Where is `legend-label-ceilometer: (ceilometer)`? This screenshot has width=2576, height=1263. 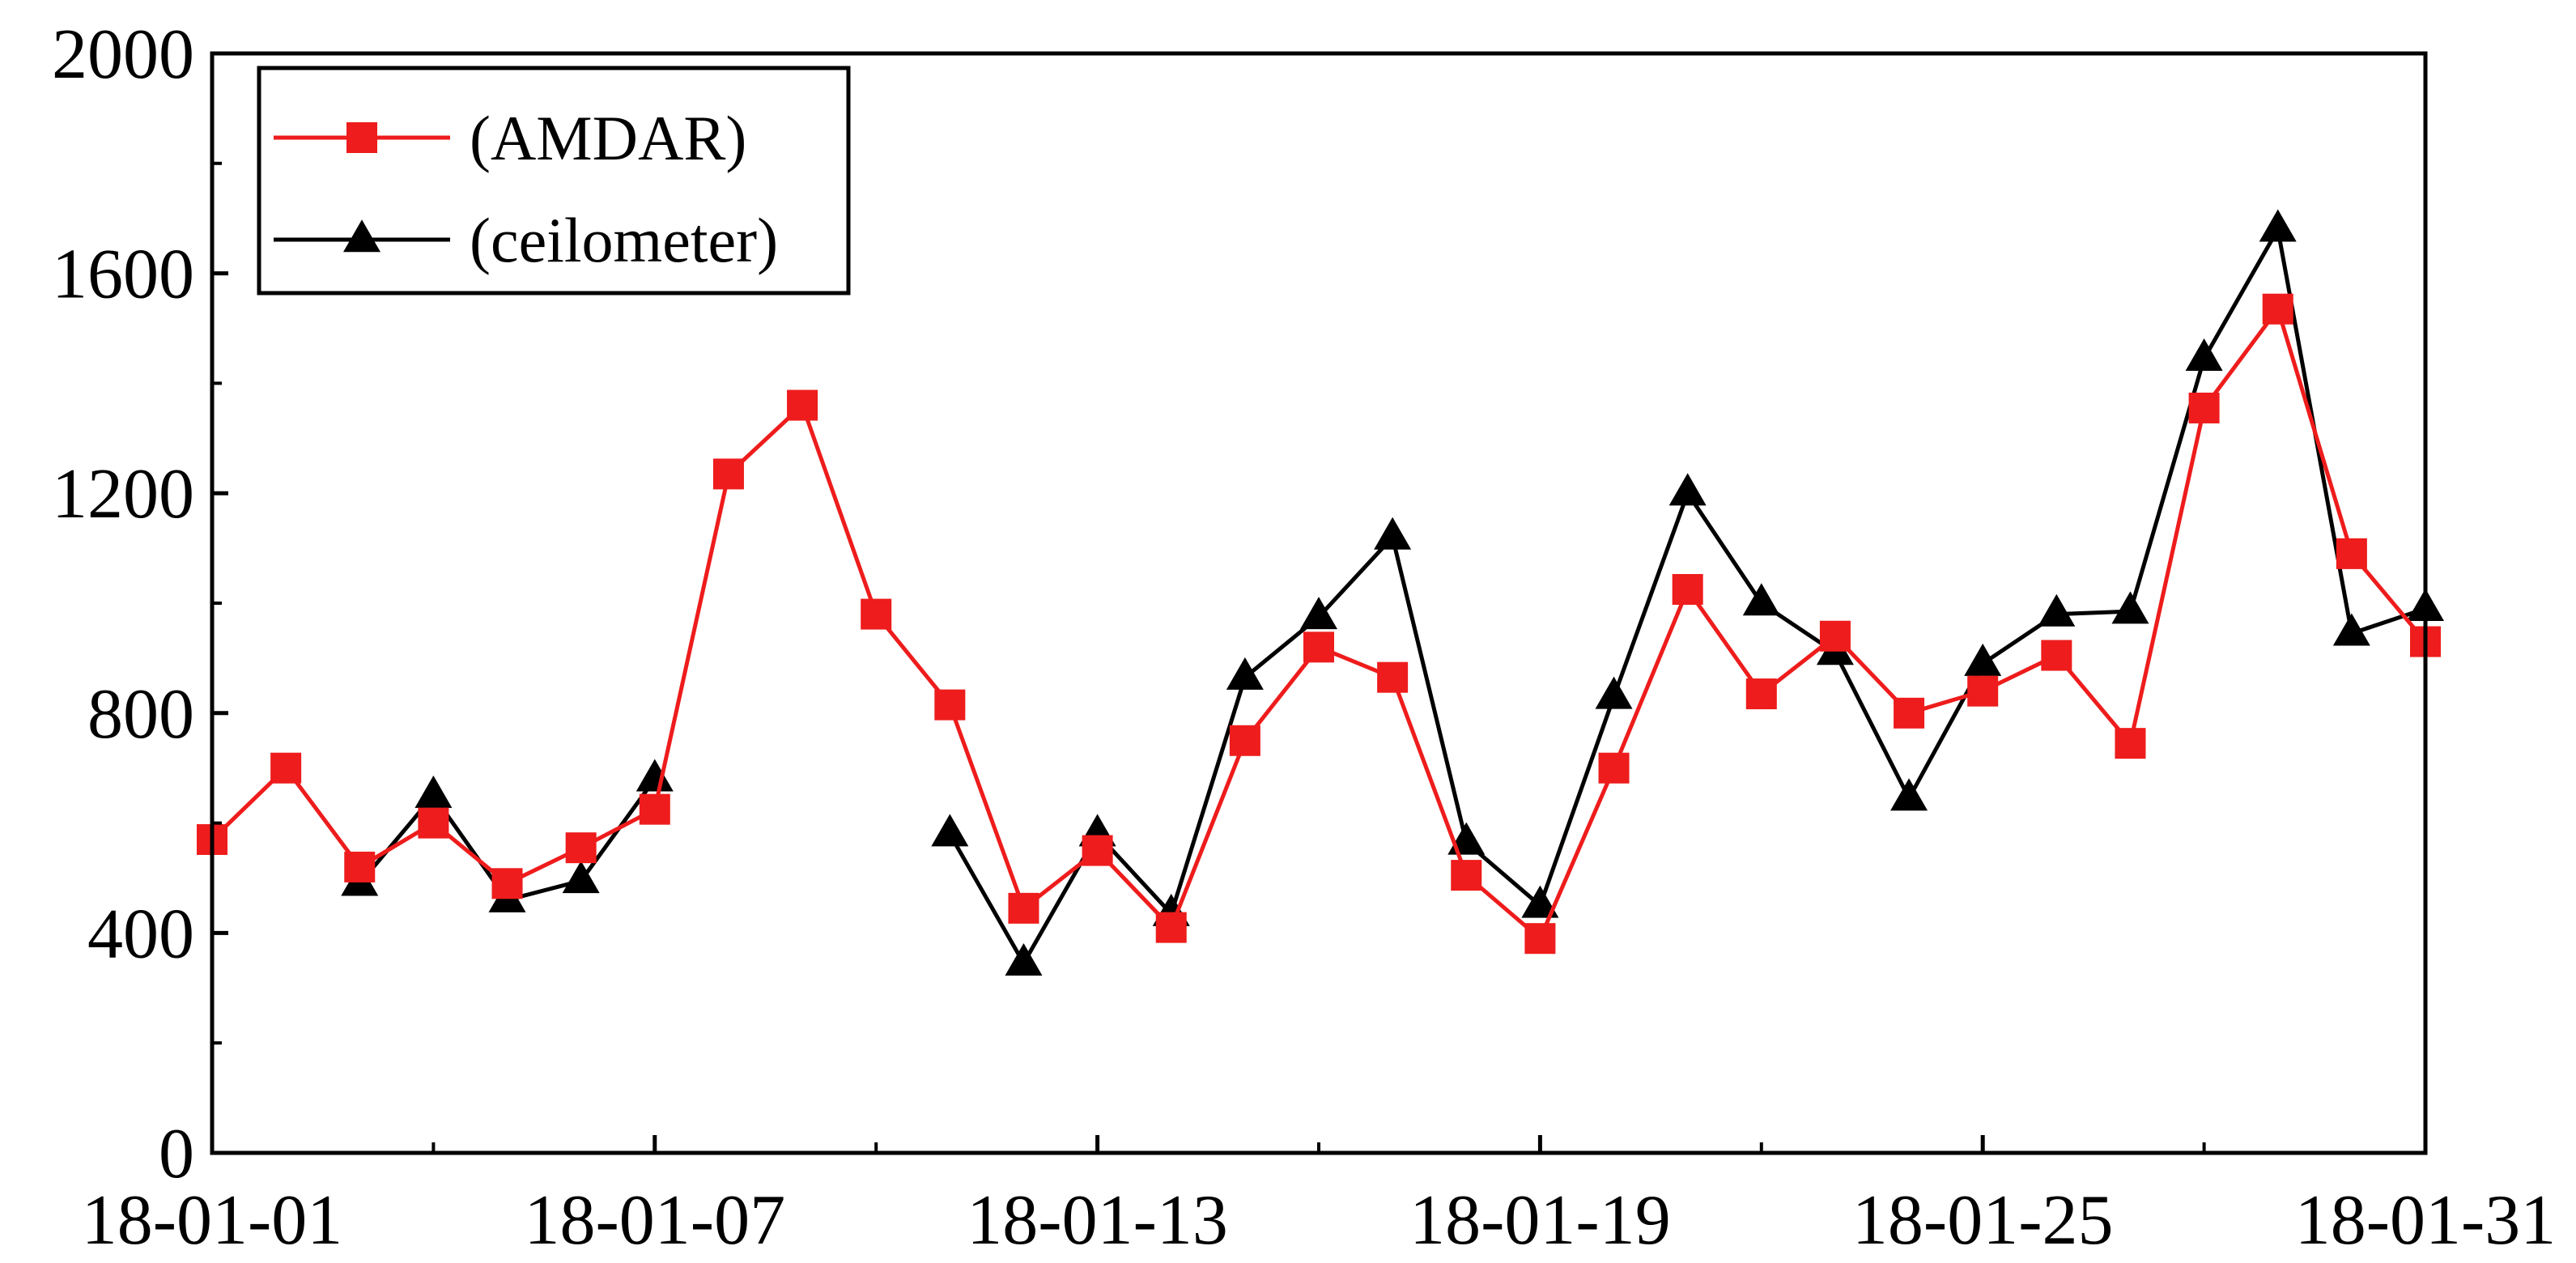
legend-label-ceilometer: (ceilometer) is located at coordinates (624, 240).